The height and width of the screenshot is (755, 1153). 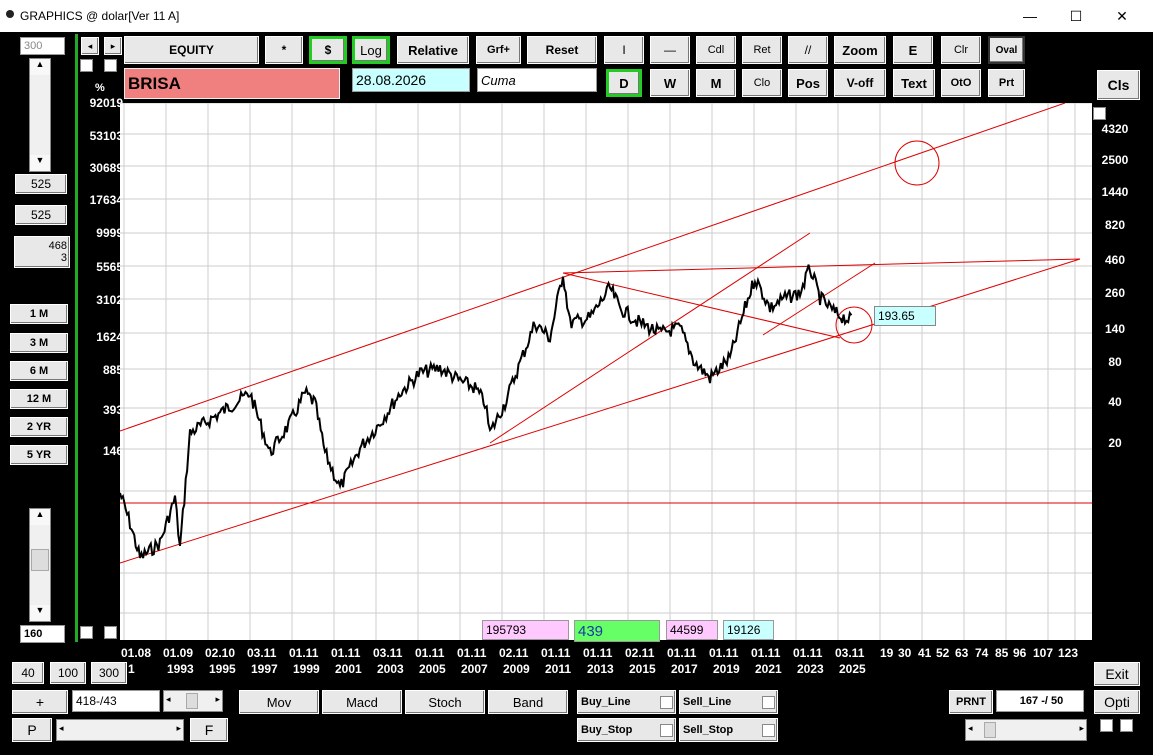 What do you see at coordinates (1118, 85) in the screenshot?
I see `cls-button: Cls` at bounding box center [1118, 85].